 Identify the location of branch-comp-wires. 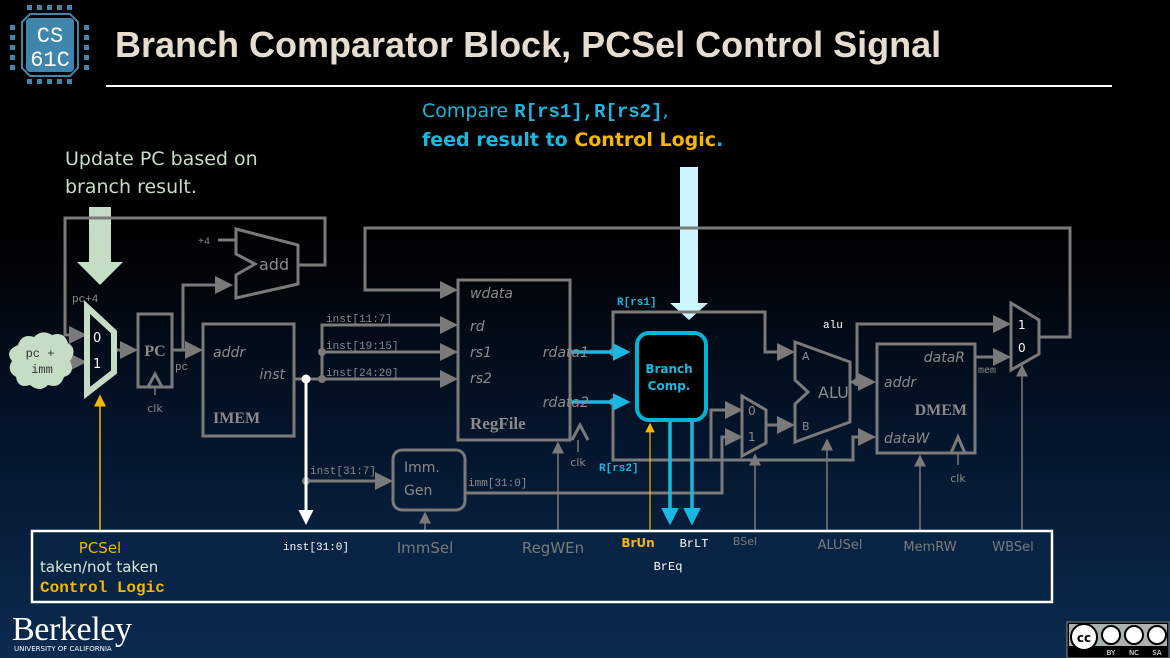
(635, 434).